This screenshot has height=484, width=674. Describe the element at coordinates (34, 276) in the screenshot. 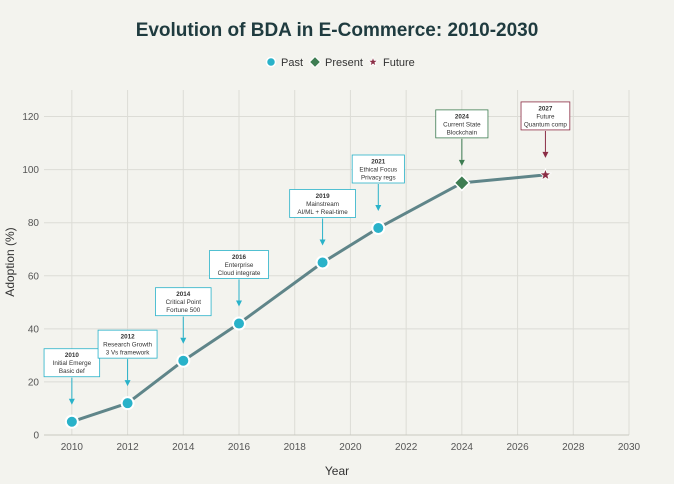

I see `y-tick-label: 60` at that location.